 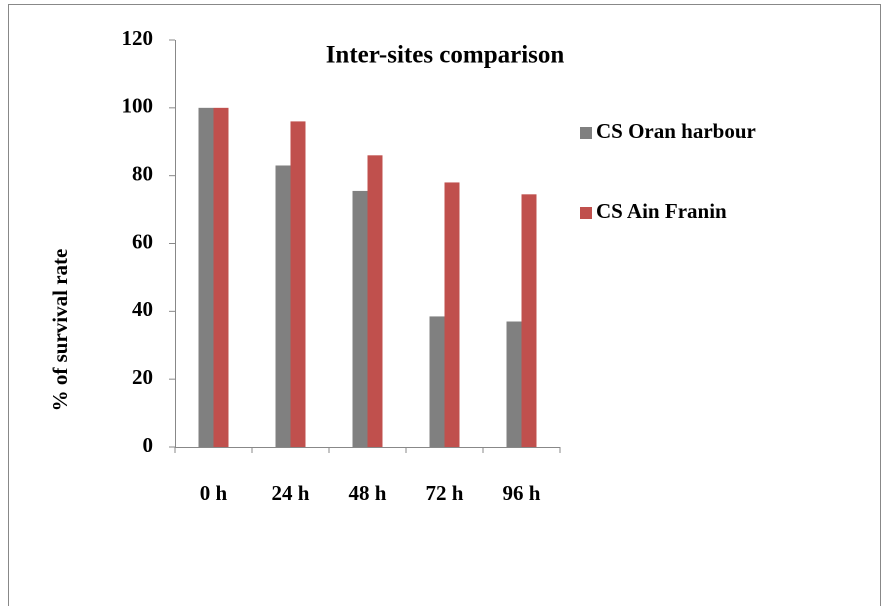 What do you see at coordinates (138, 106) in the screenshot?
I see `y-tick-label: 100` at bounding box center [138, 106].